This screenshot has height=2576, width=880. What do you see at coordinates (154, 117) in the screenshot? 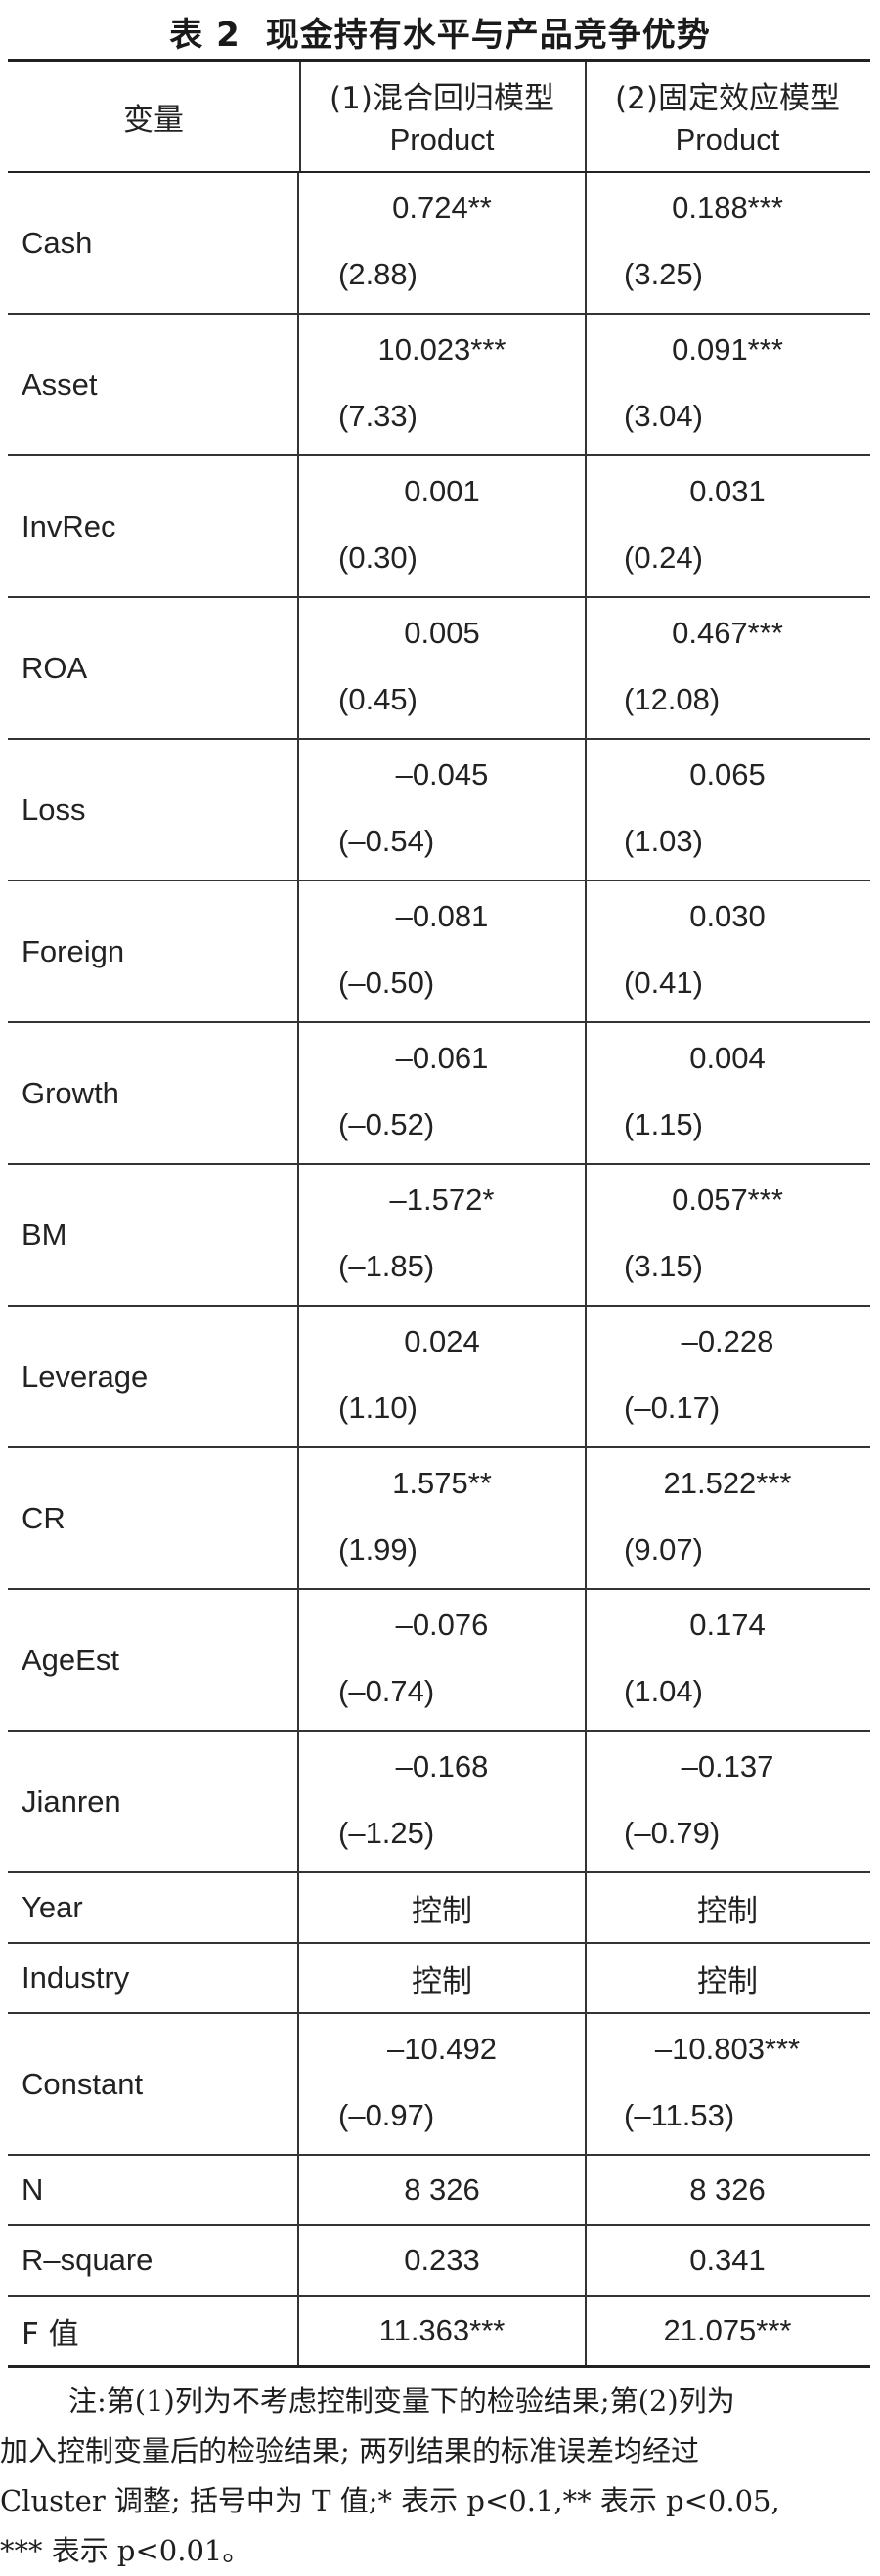
I see `header-variable: 变量` at bounding box center [154, 117].